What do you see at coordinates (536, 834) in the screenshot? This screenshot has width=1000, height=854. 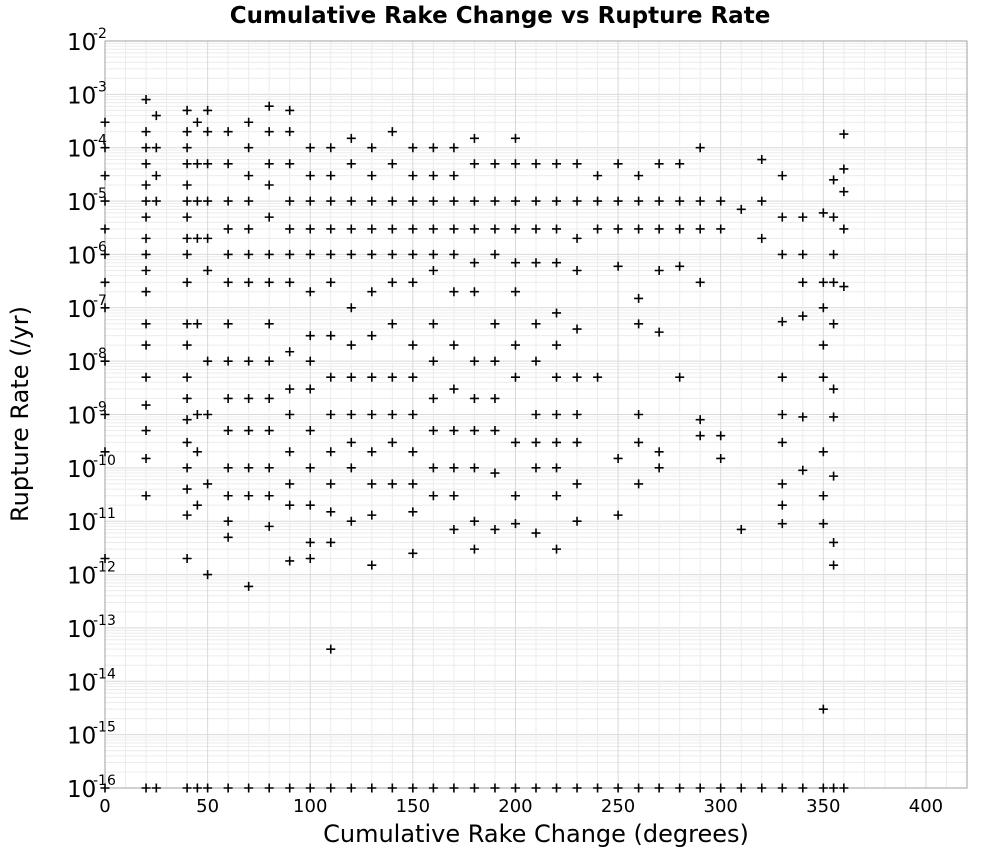 I see `x-axis-label: Cumulative Rake Change (degrees)` at bounding box center [536, 834].